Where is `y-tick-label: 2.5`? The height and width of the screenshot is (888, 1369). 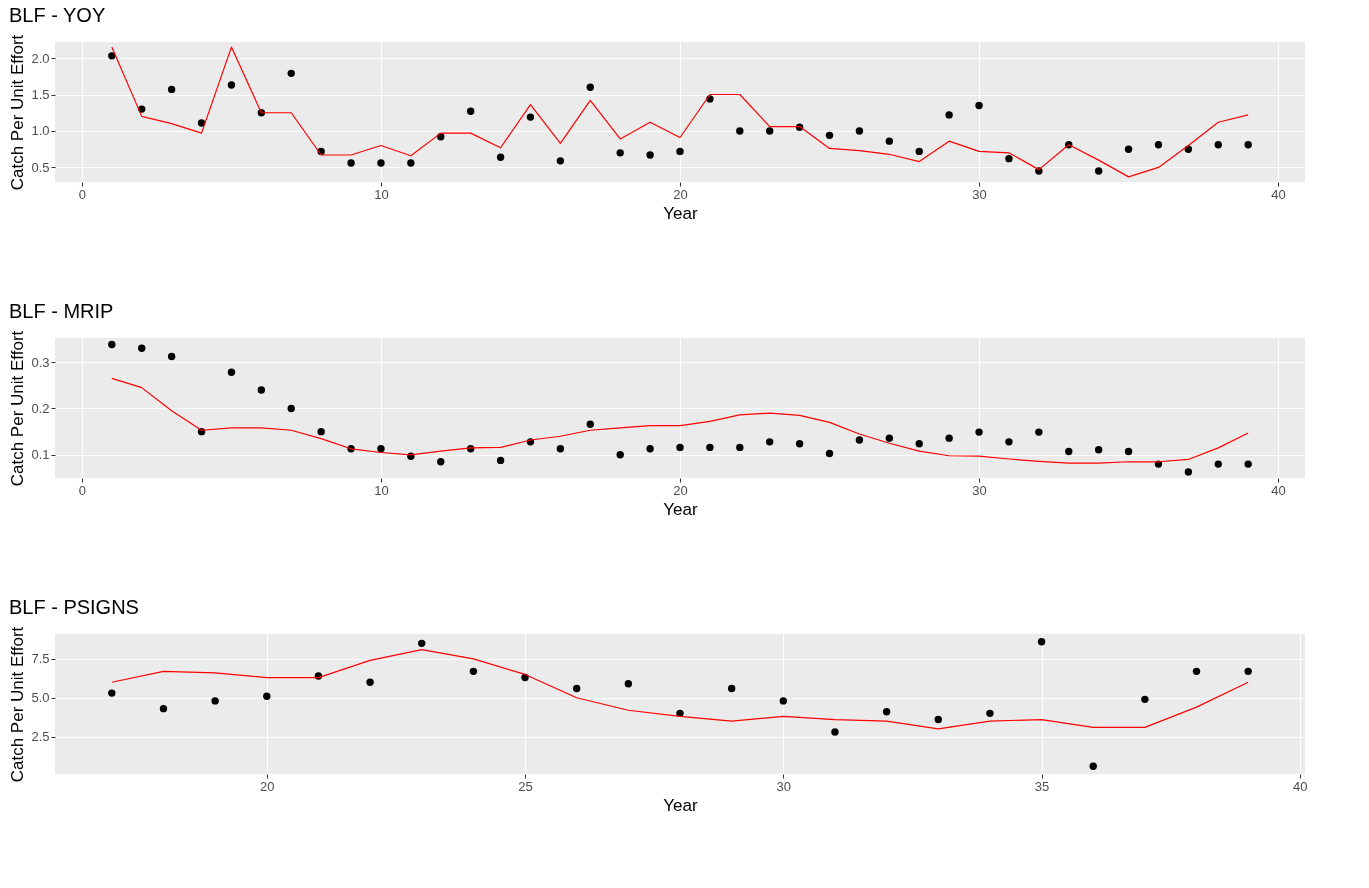 y-tick-label: 2.5 is located at coordinates (40, 737).